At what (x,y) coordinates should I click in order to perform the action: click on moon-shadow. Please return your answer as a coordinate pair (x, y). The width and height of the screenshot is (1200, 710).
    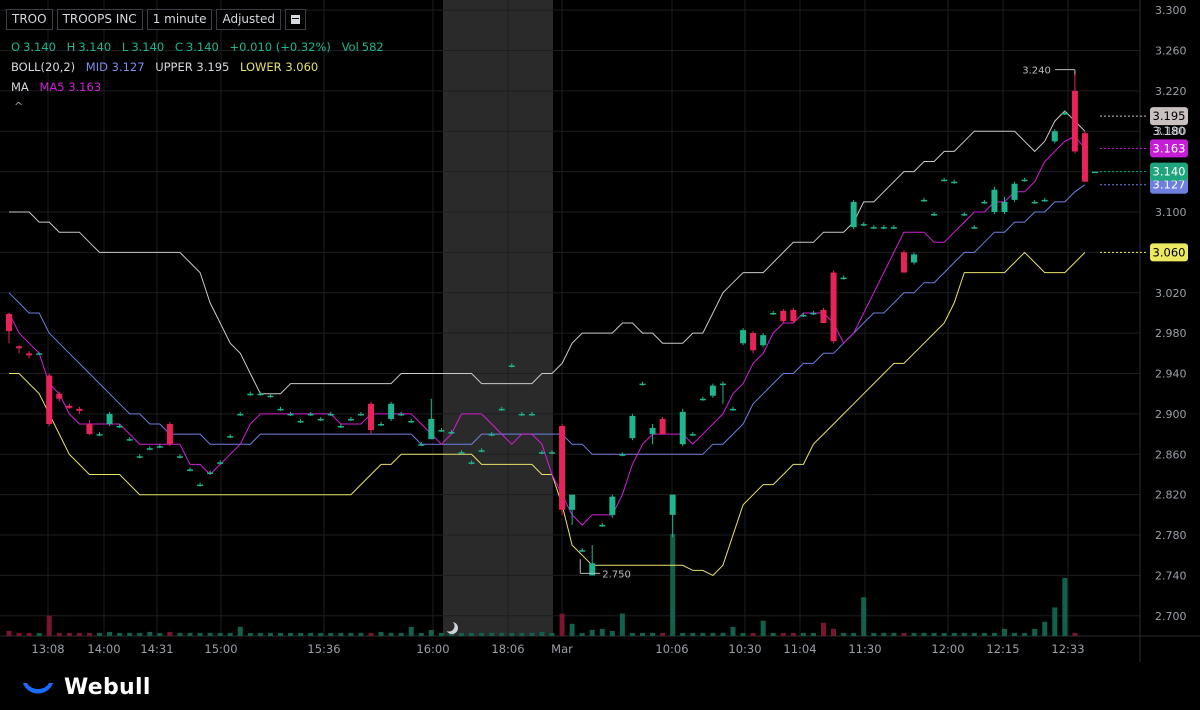
    Looking at the image, I should click on (449, 626).